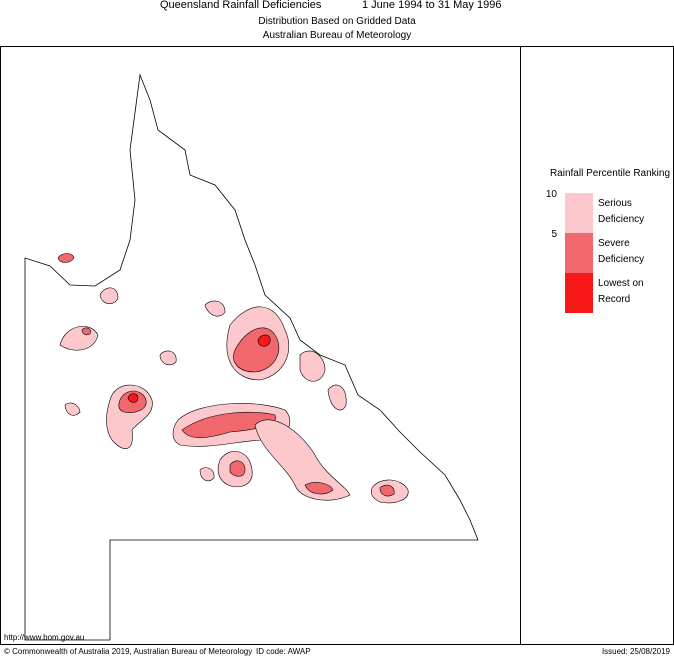 The image size is (674, 663). Describe the element at coordinates (554, 234) in the screenshot. I see `legend-tick: 5` at that location.